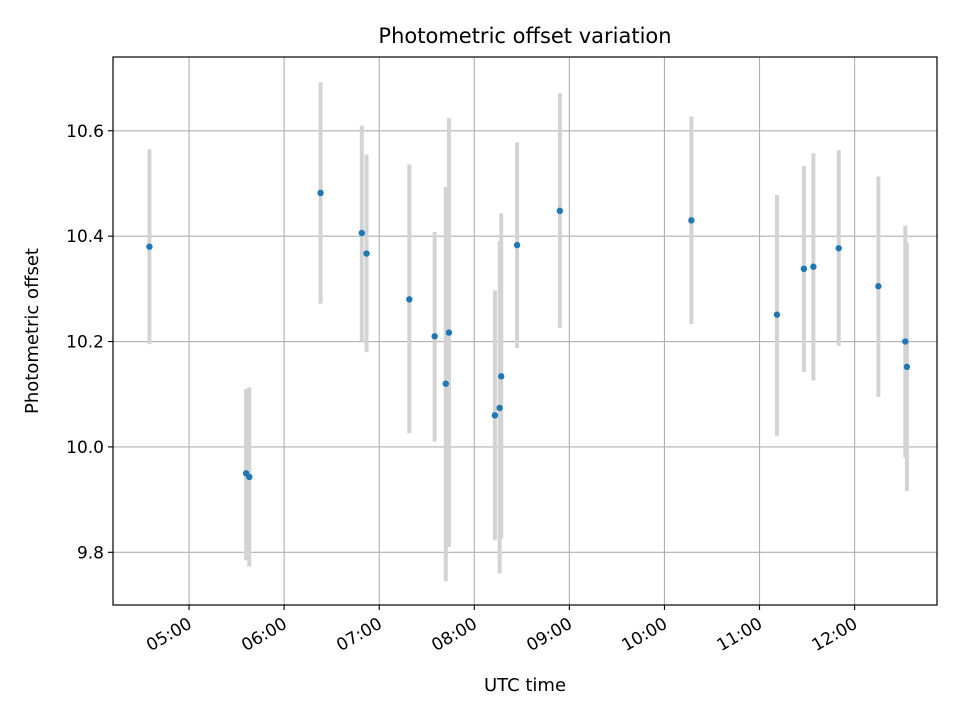 This screenshot has width=960, height=720. Describe the element at coordinates (85, 237) in the screenshot. I see `y-tick-label: 10.4` at that location.